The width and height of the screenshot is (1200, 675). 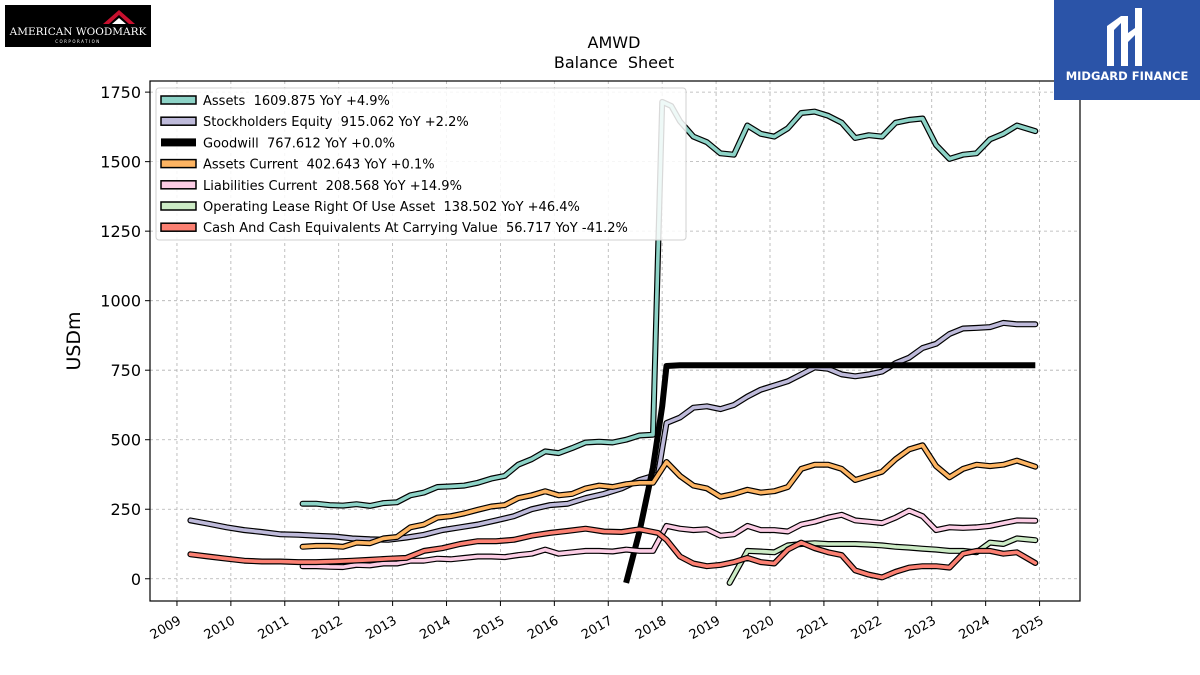 What do you see at coordinates (328, 628) in the screenshot?
I see `x-tick-label: 2012` at bounding box center [328, 628].